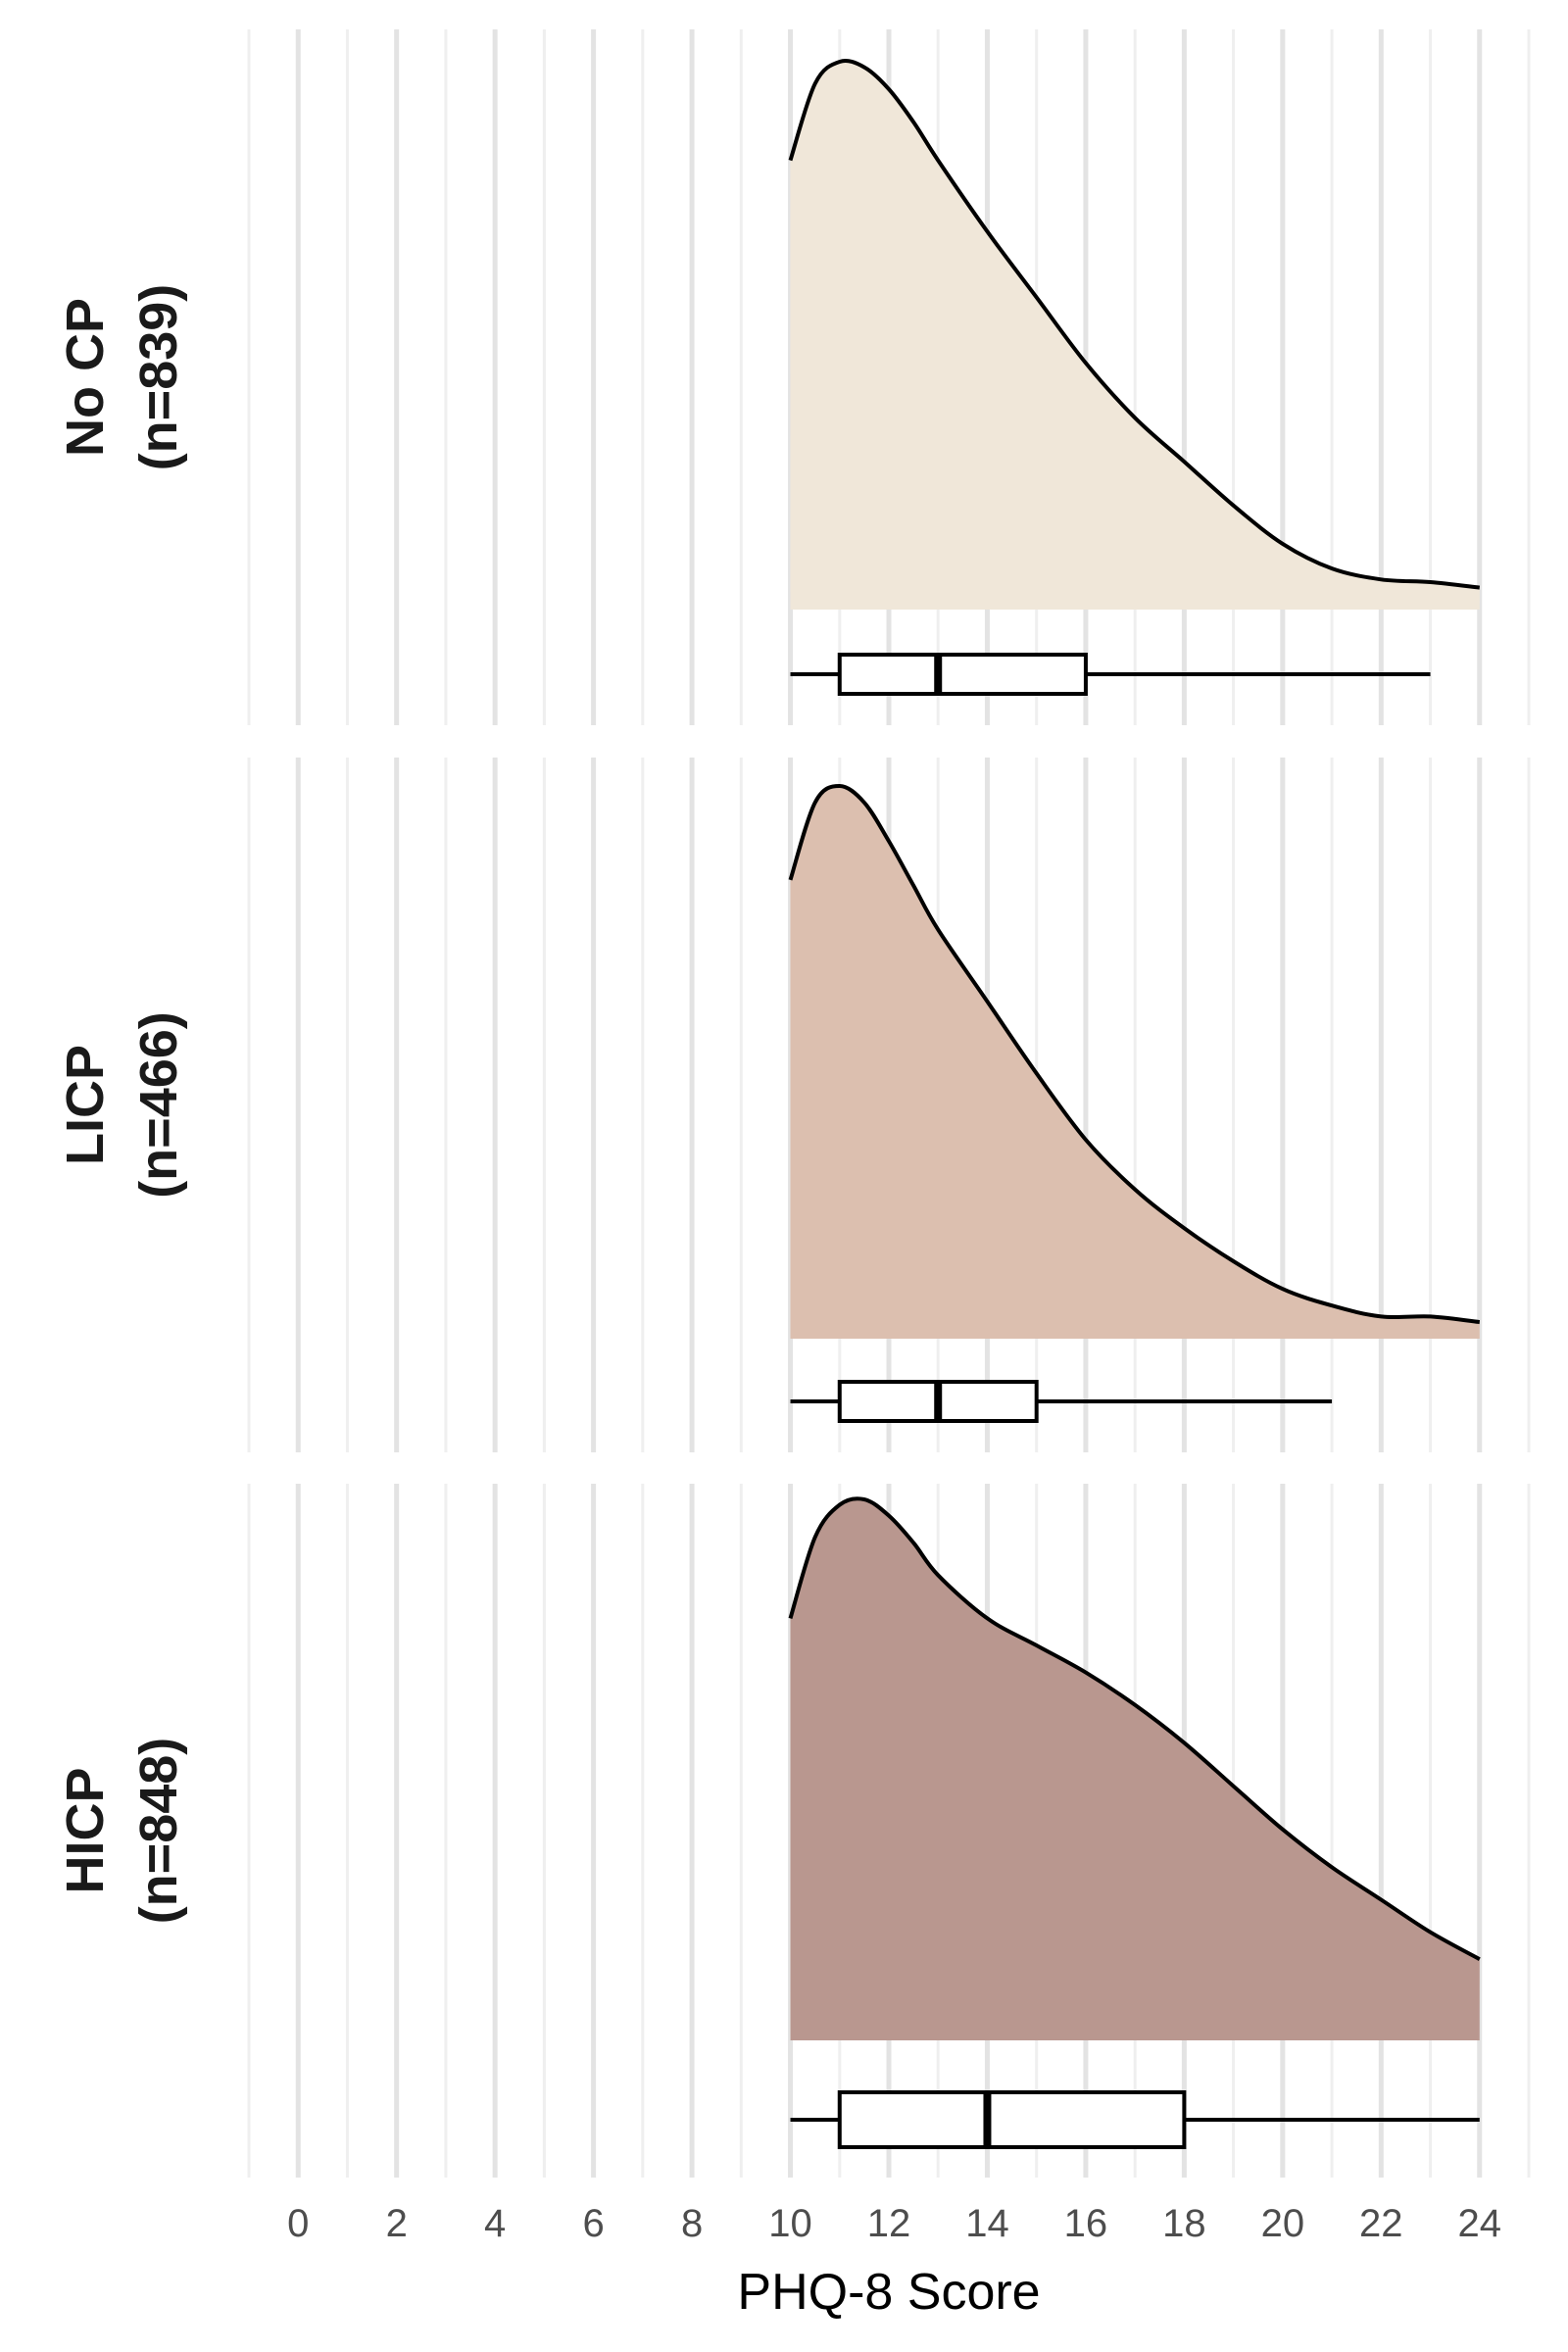 The width and height of the screenshot is (1568, 2352). Describe the element at coordinates (1086, 2223) in the screenshot. I see `x-tick-label-16: 16` at that location.